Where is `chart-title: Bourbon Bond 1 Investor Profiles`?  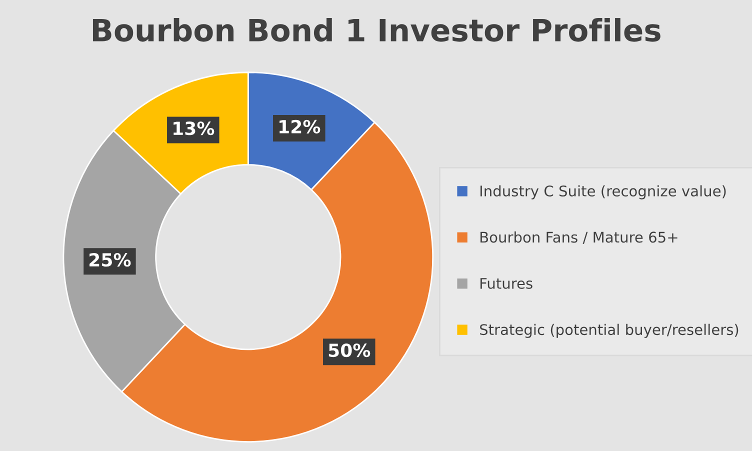 chart-title: Bourbon Bond 1 Investor Profiles is located at coordinates (376, 30).